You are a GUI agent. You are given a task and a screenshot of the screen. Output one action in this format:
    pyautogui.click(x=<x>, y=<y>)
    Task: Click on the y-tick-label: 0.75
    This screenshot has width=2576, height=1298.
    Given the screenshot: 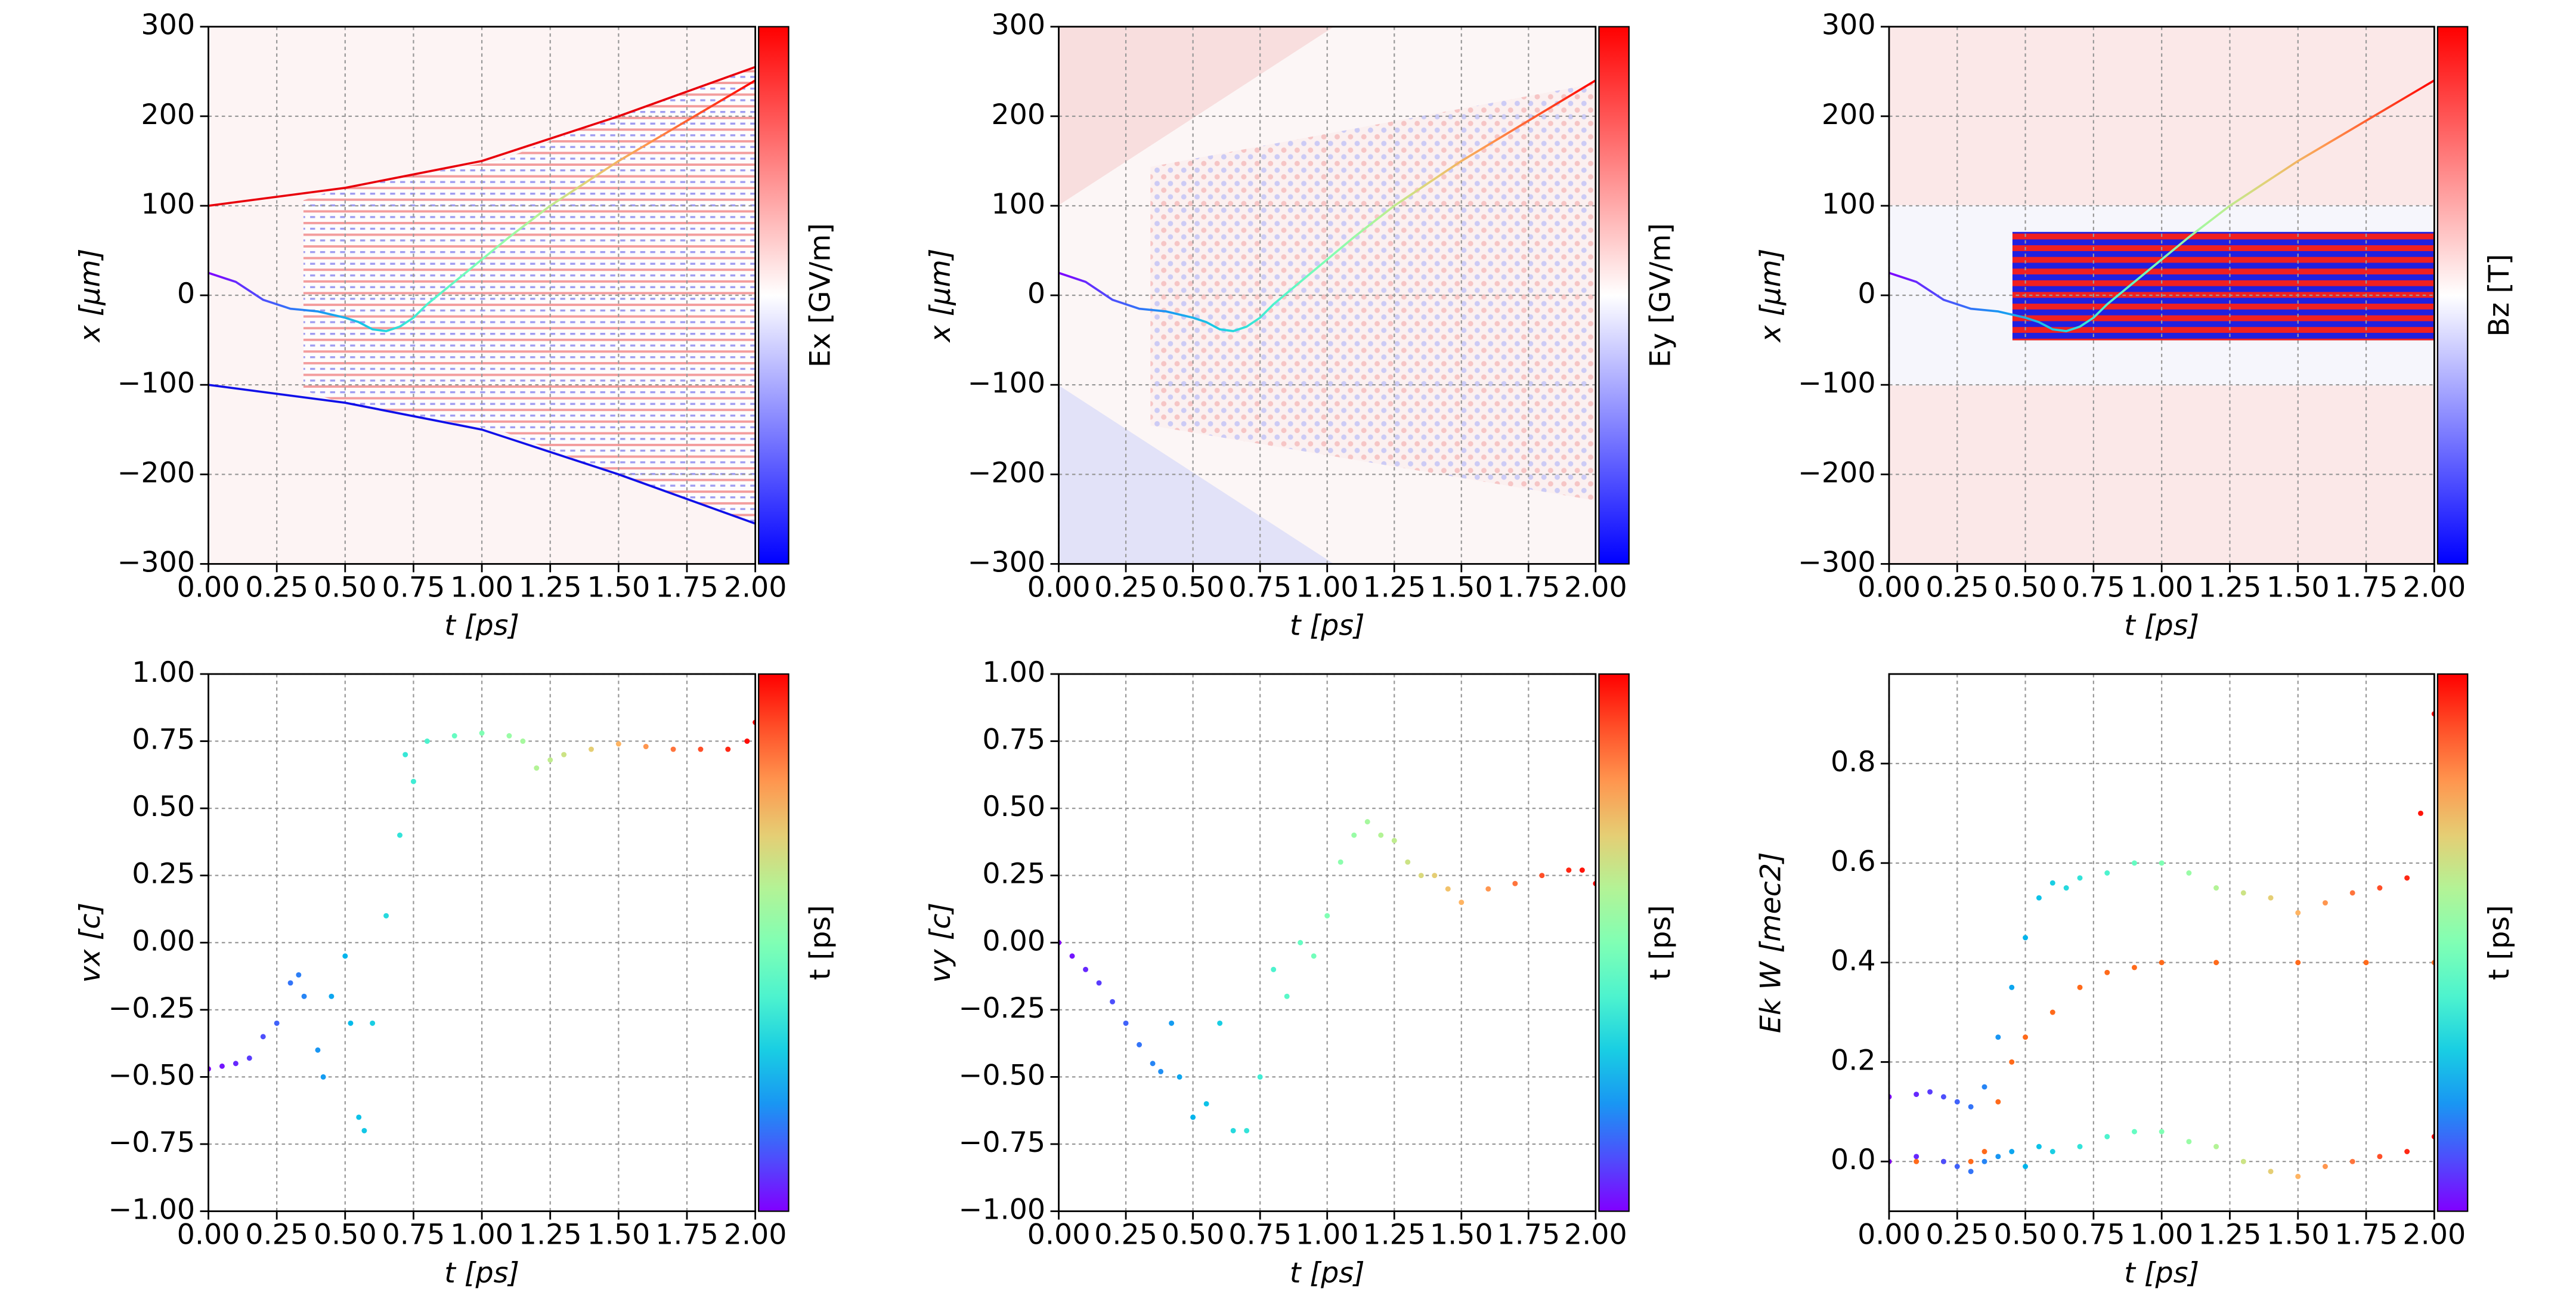 What is the action you would take?
    pyautogui.click(x=163, y=740)
    